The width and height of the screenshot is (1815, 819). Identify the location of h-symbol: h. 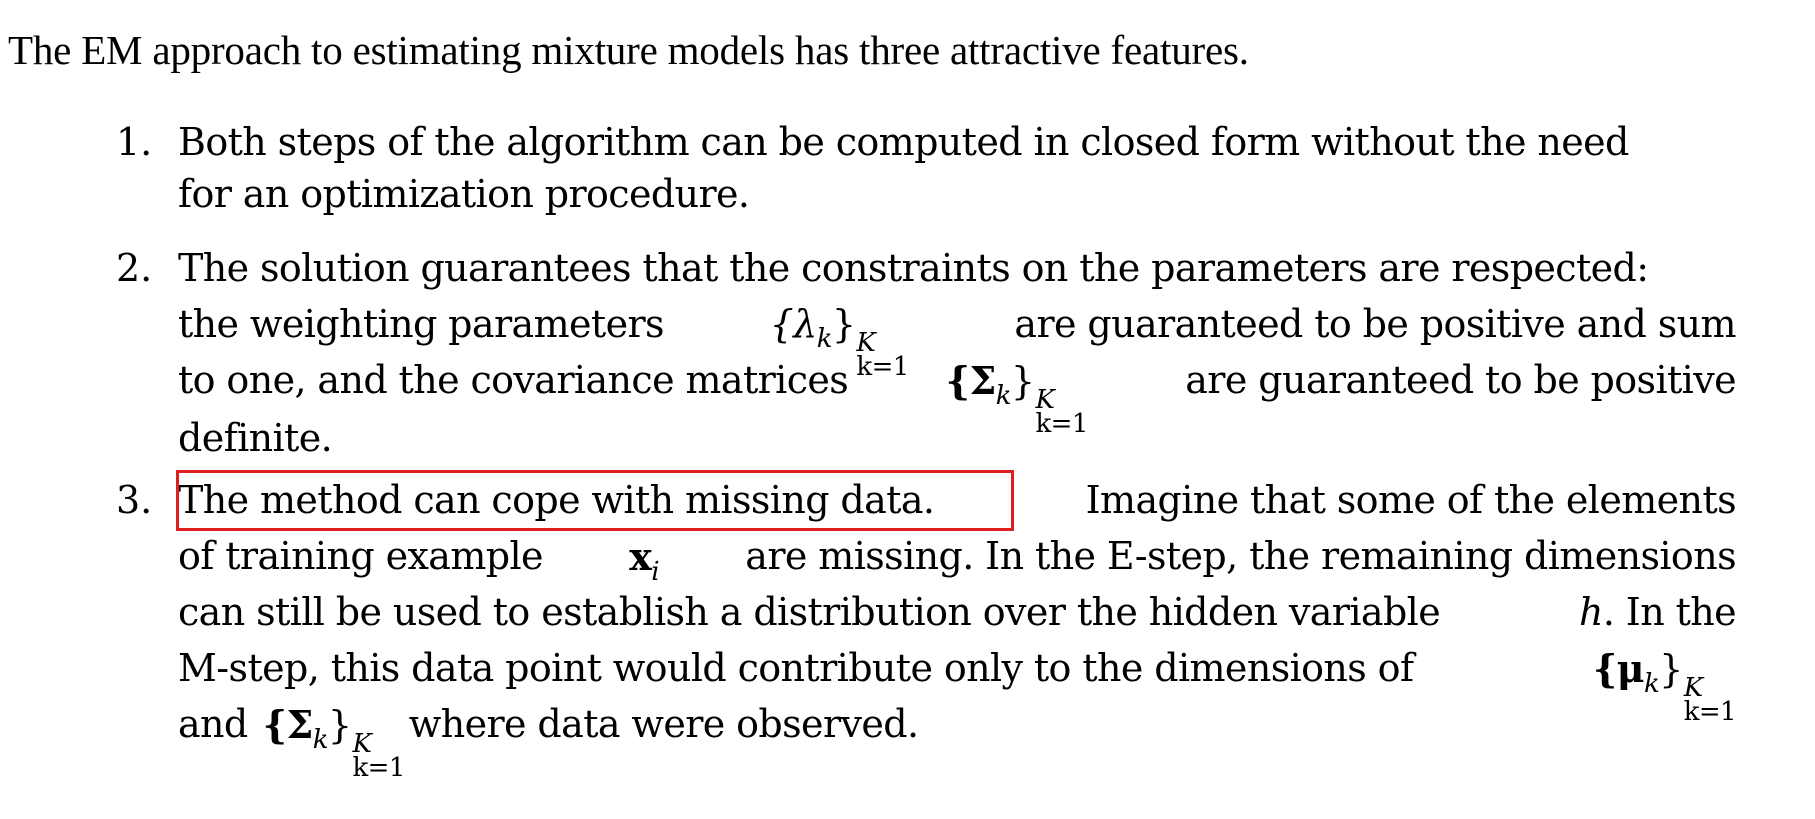
(1590, 612).